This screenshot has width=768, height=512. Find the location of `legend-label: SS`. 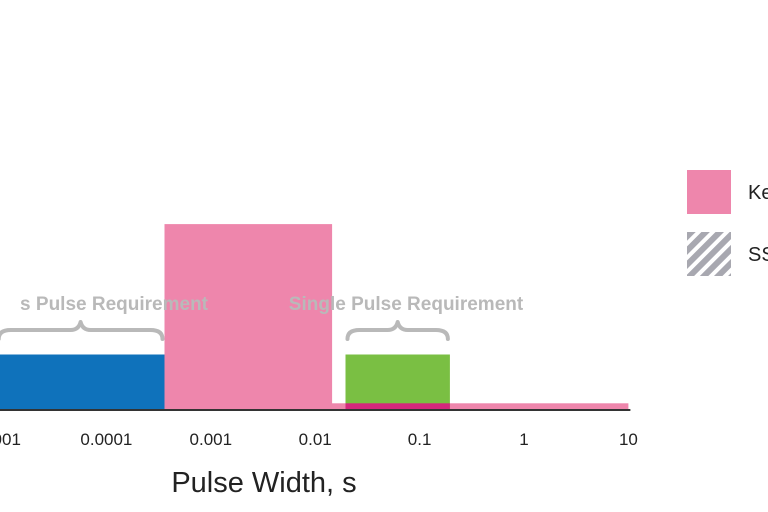

legend-label: SS is located at coordinates (758, 255).